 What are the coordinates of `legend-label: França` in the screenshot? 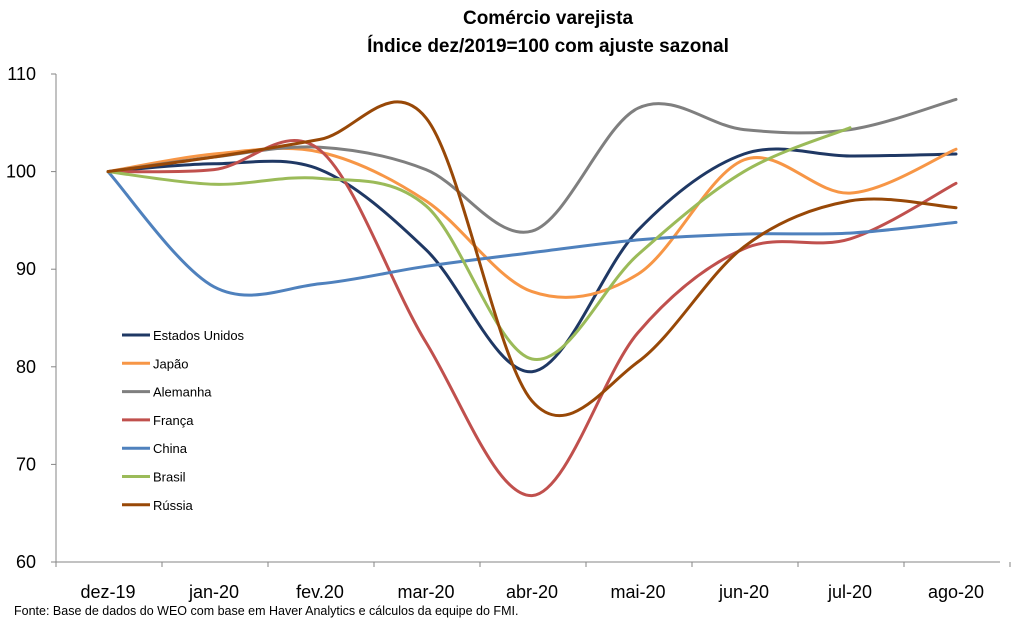 It's located at (173, 420).